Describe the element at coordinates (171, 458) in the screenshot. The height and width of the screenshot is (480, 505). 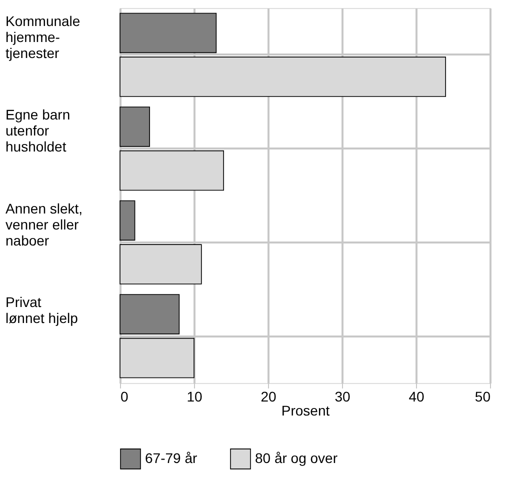
I see `legend-label: 67-79 år` at that location.